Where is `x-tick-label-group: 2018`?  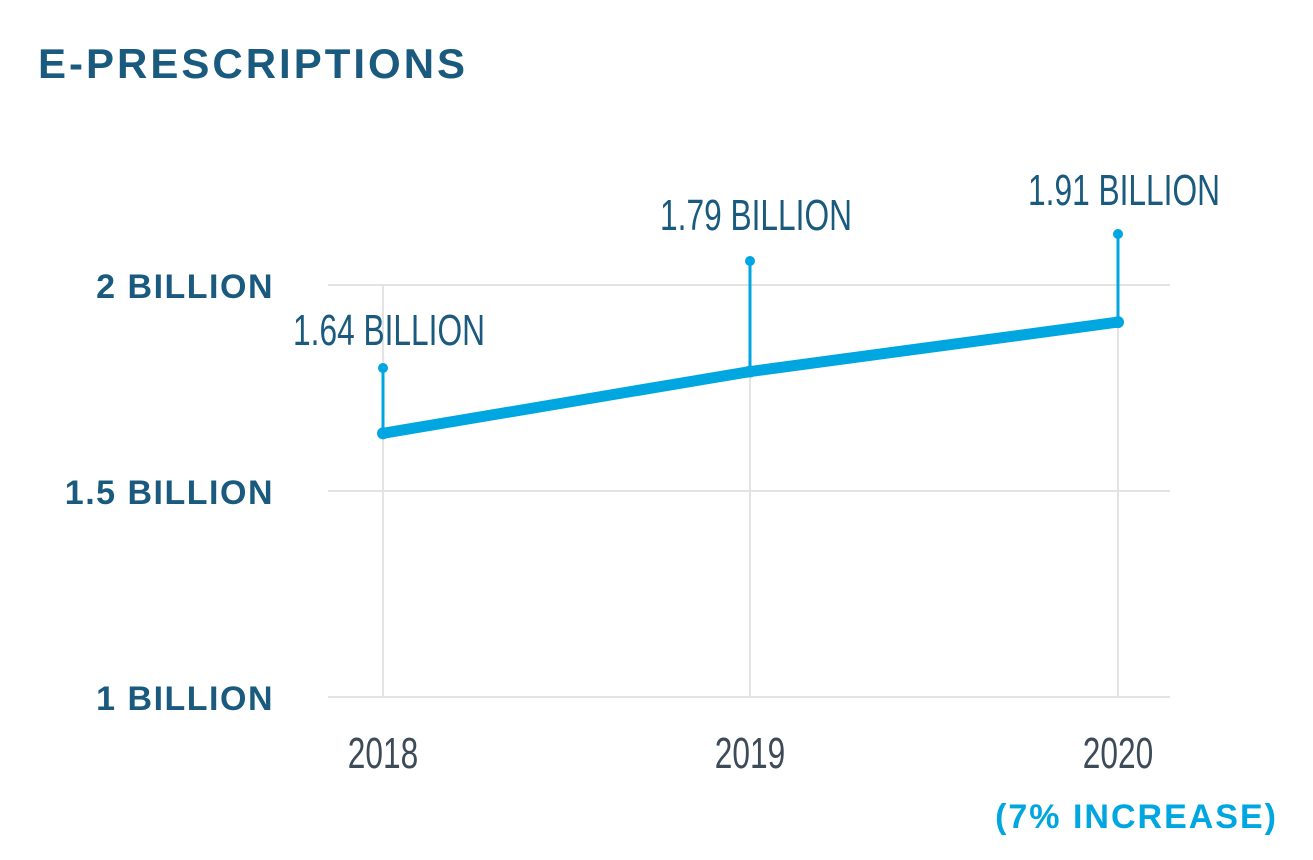
x-tick-label-group: 2018 is located at coordinates (383, 753).